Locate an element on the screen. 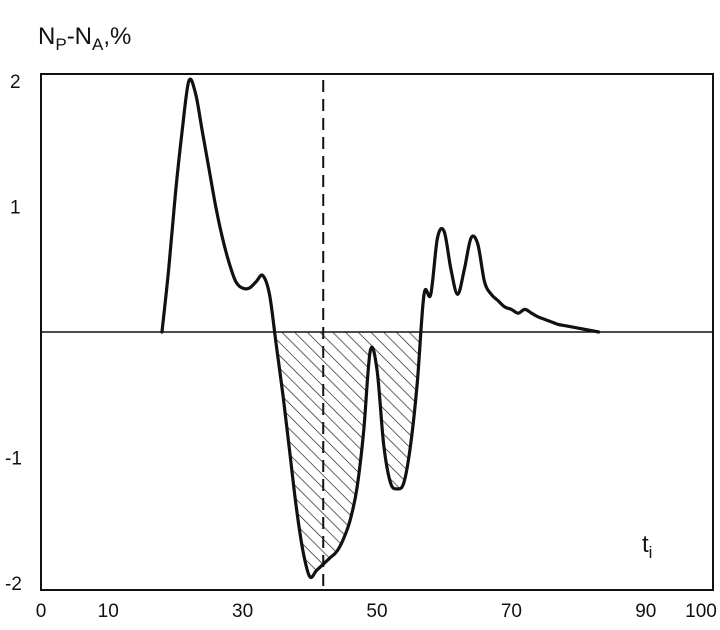  y-axis-title-suffix: ,% is located at coordinates (117, 36).